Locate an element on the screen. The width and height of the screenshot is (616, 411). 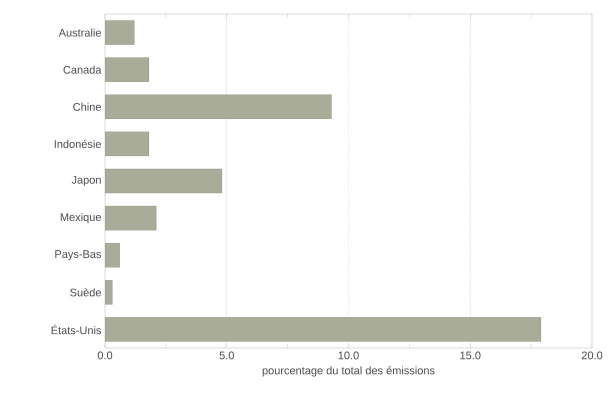
x-tick-label: 10.0 is located at coordinates (348, 356).